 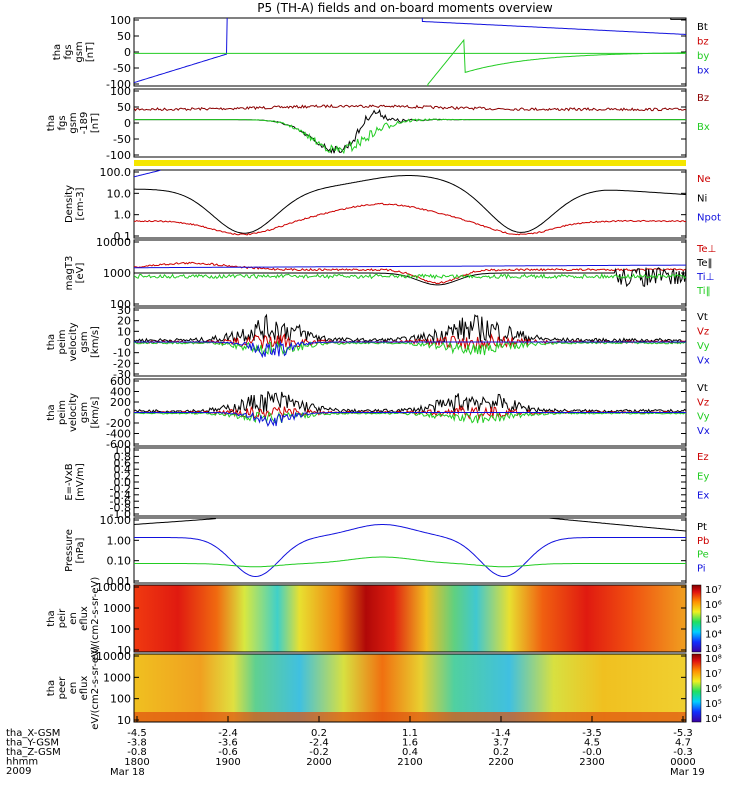 I want to click on y-axis-label: peim, so click(x=62, y=412).